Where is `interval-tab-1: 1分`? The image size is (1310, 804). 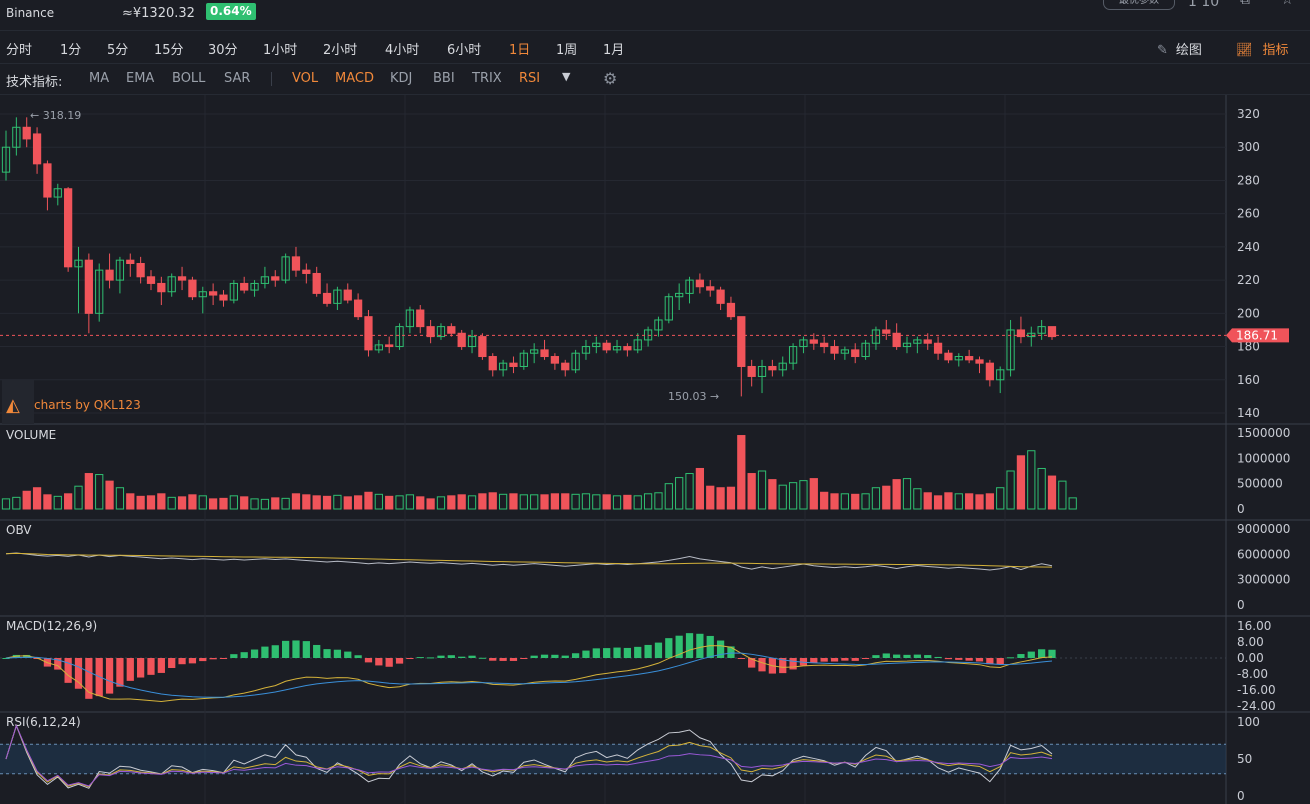 interval-tab-1: 1分 is located at coordinates (71, 50).